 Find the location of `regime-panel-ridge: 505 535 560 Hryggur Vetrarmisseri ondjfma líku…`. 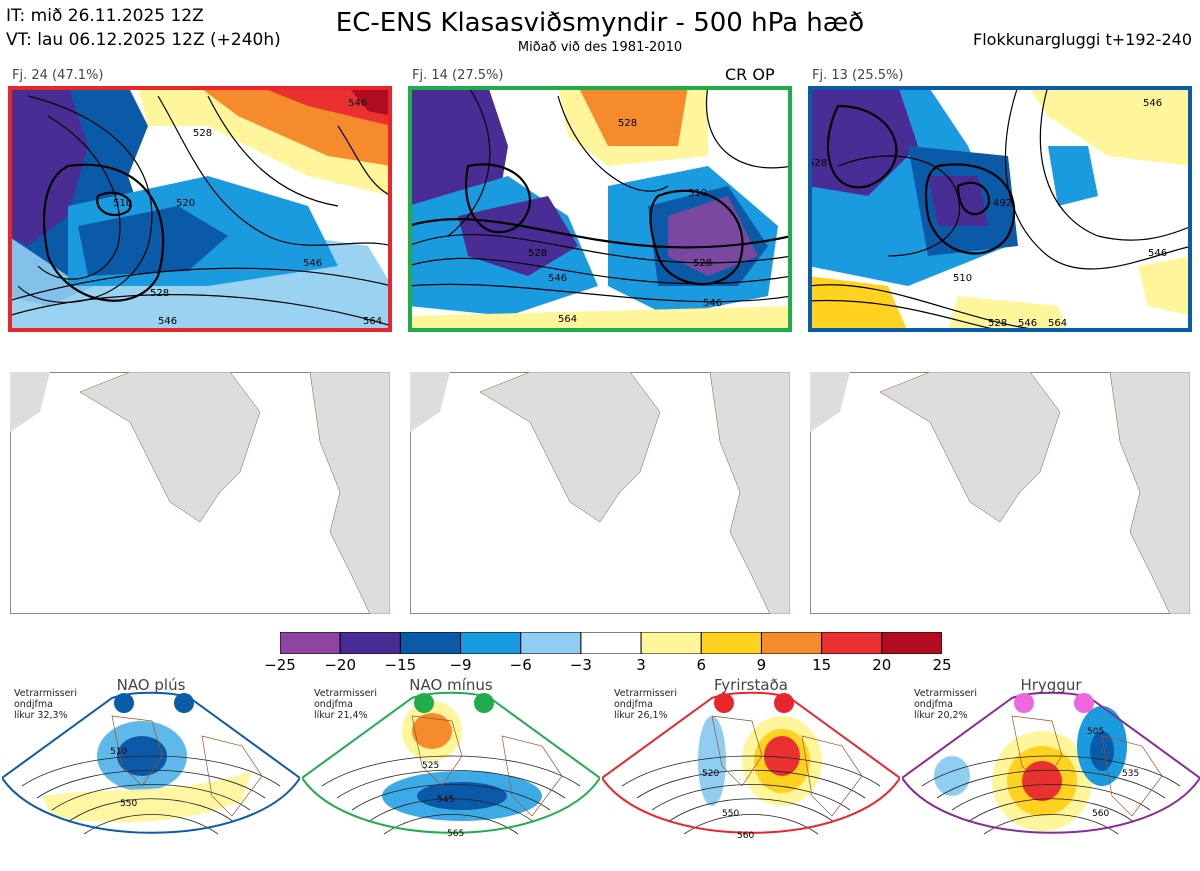

regime-panel-ridge: 505 535 560 Hryggur Vetrarmisseri ondjfma líku… is located at coordinates (1051, 772).